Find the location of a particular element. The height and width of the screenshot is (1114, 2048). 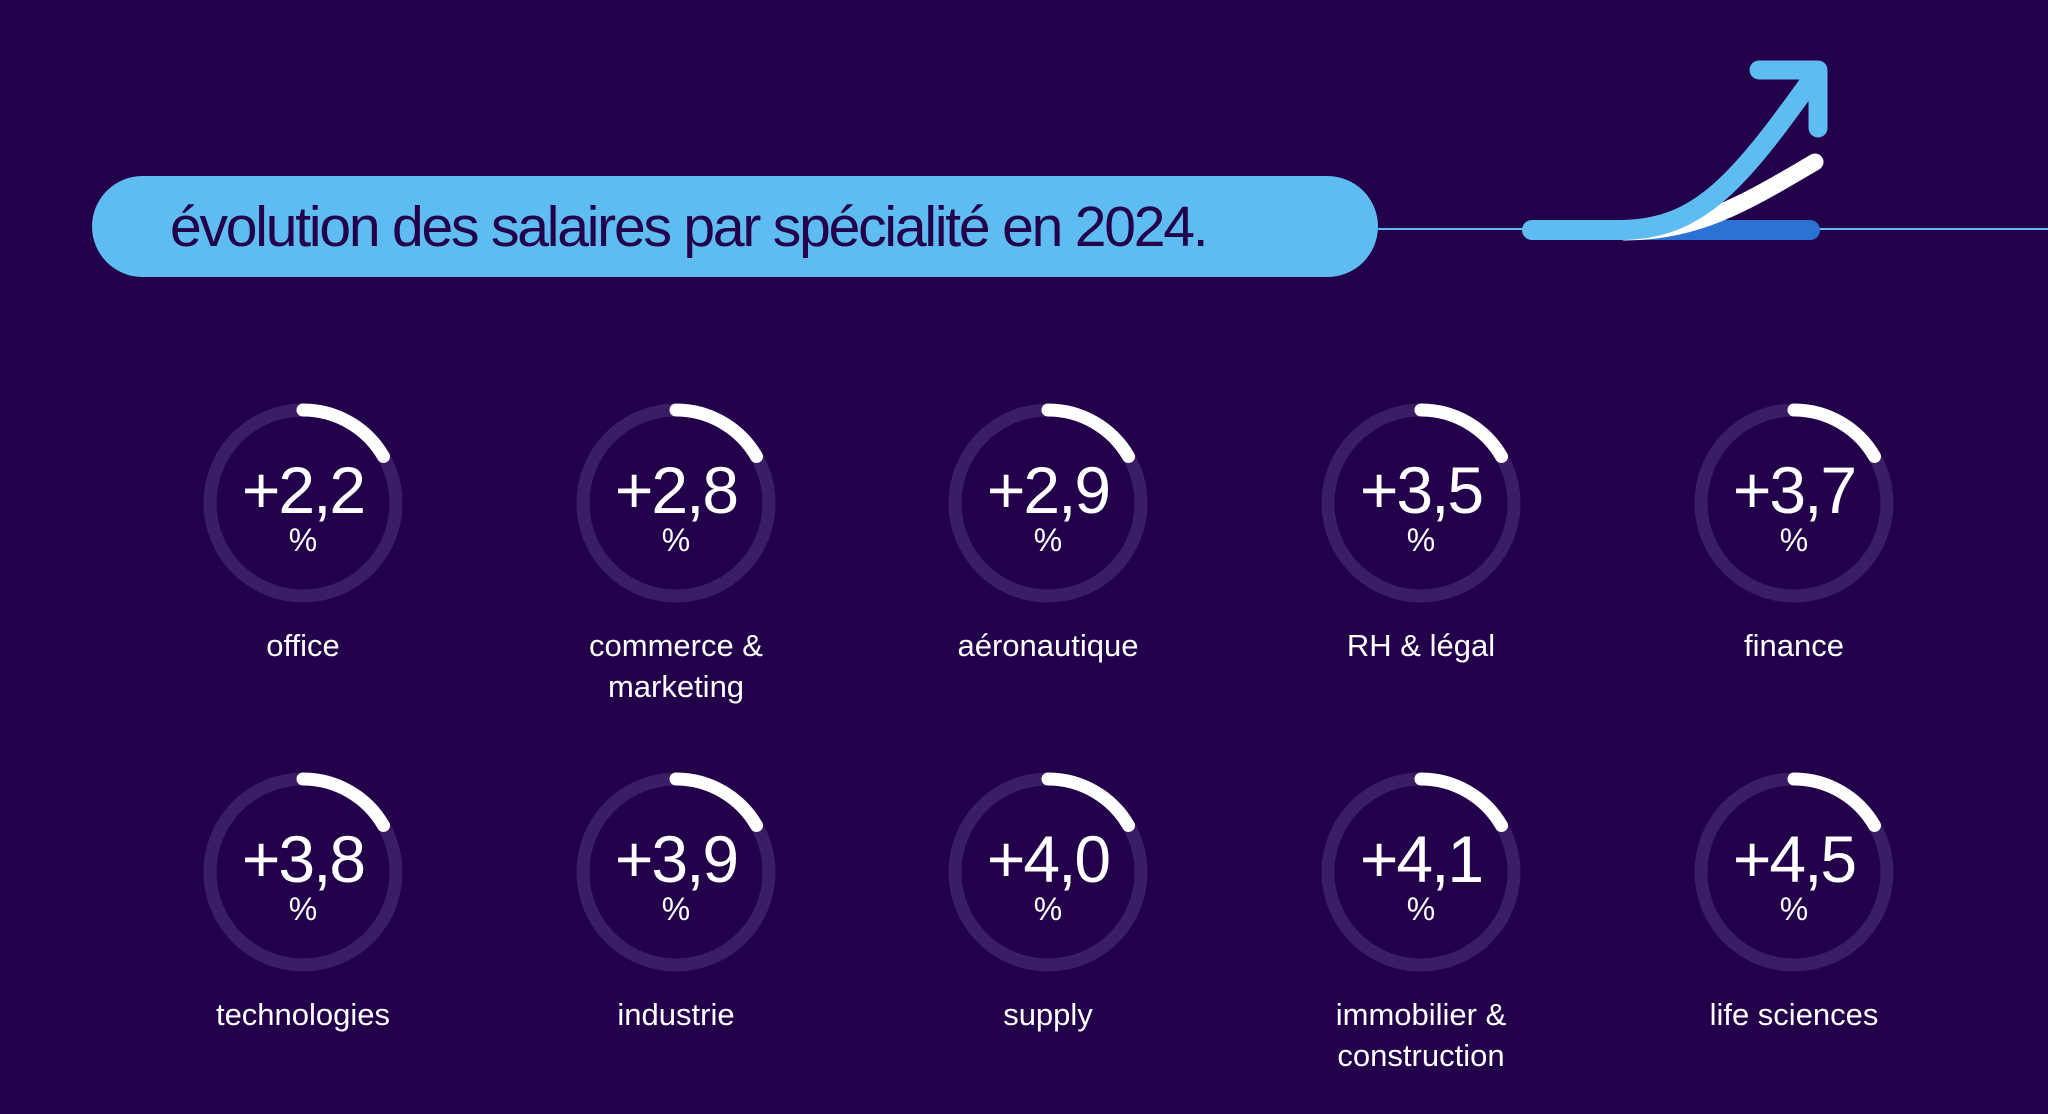

metric-value: +3,8 is located at coordinates (303, 859).